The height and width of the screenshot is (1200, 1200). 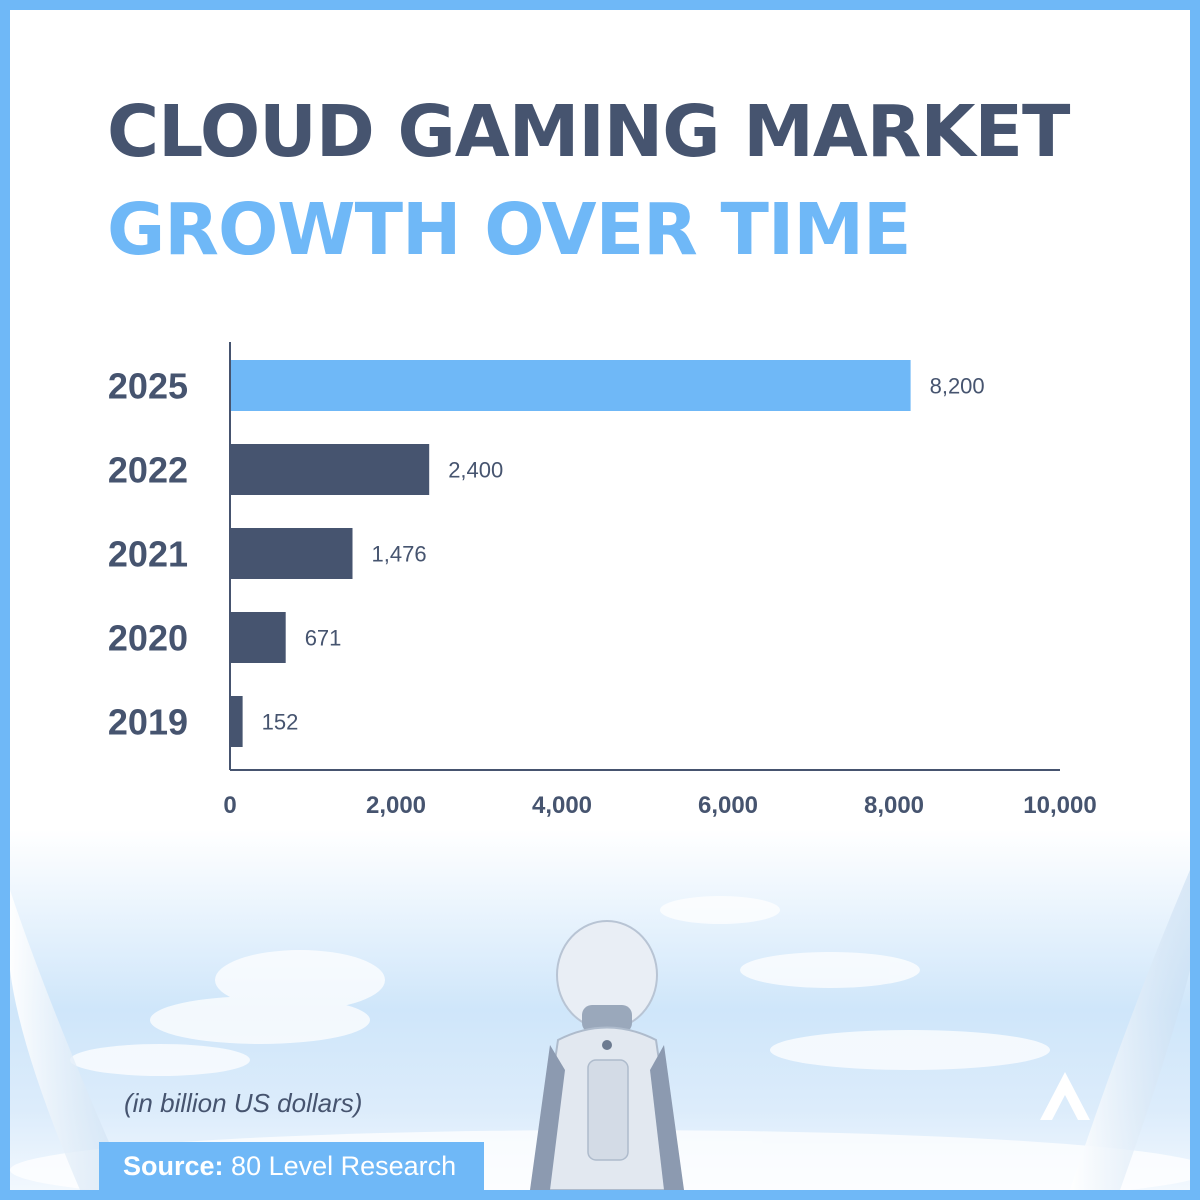 What do you see at coordinates (330, 469) in the screenshot?
I see `bar-2022` at bounding box center [330, 469].